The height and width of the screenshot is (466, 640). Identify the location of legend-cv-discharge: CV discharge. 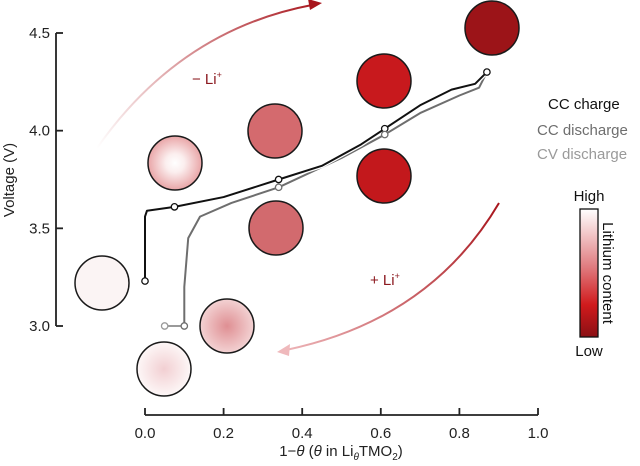
(582, 154).